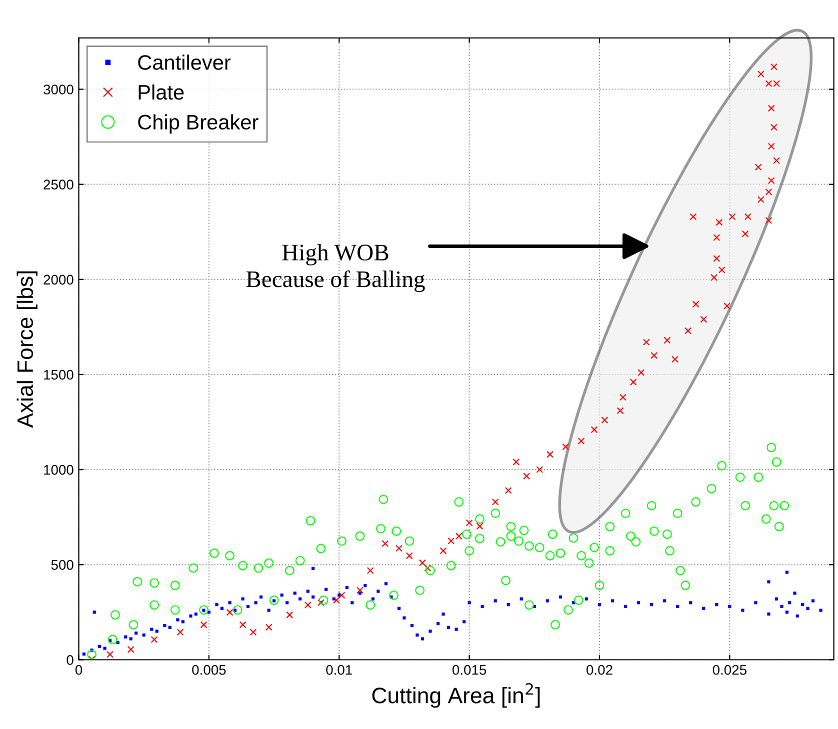 This screenshot has width=838, height=729. Describe the element at coordinates (198, 124) in the screenshot. I see `legend-label: Chip Breaker` at that location.